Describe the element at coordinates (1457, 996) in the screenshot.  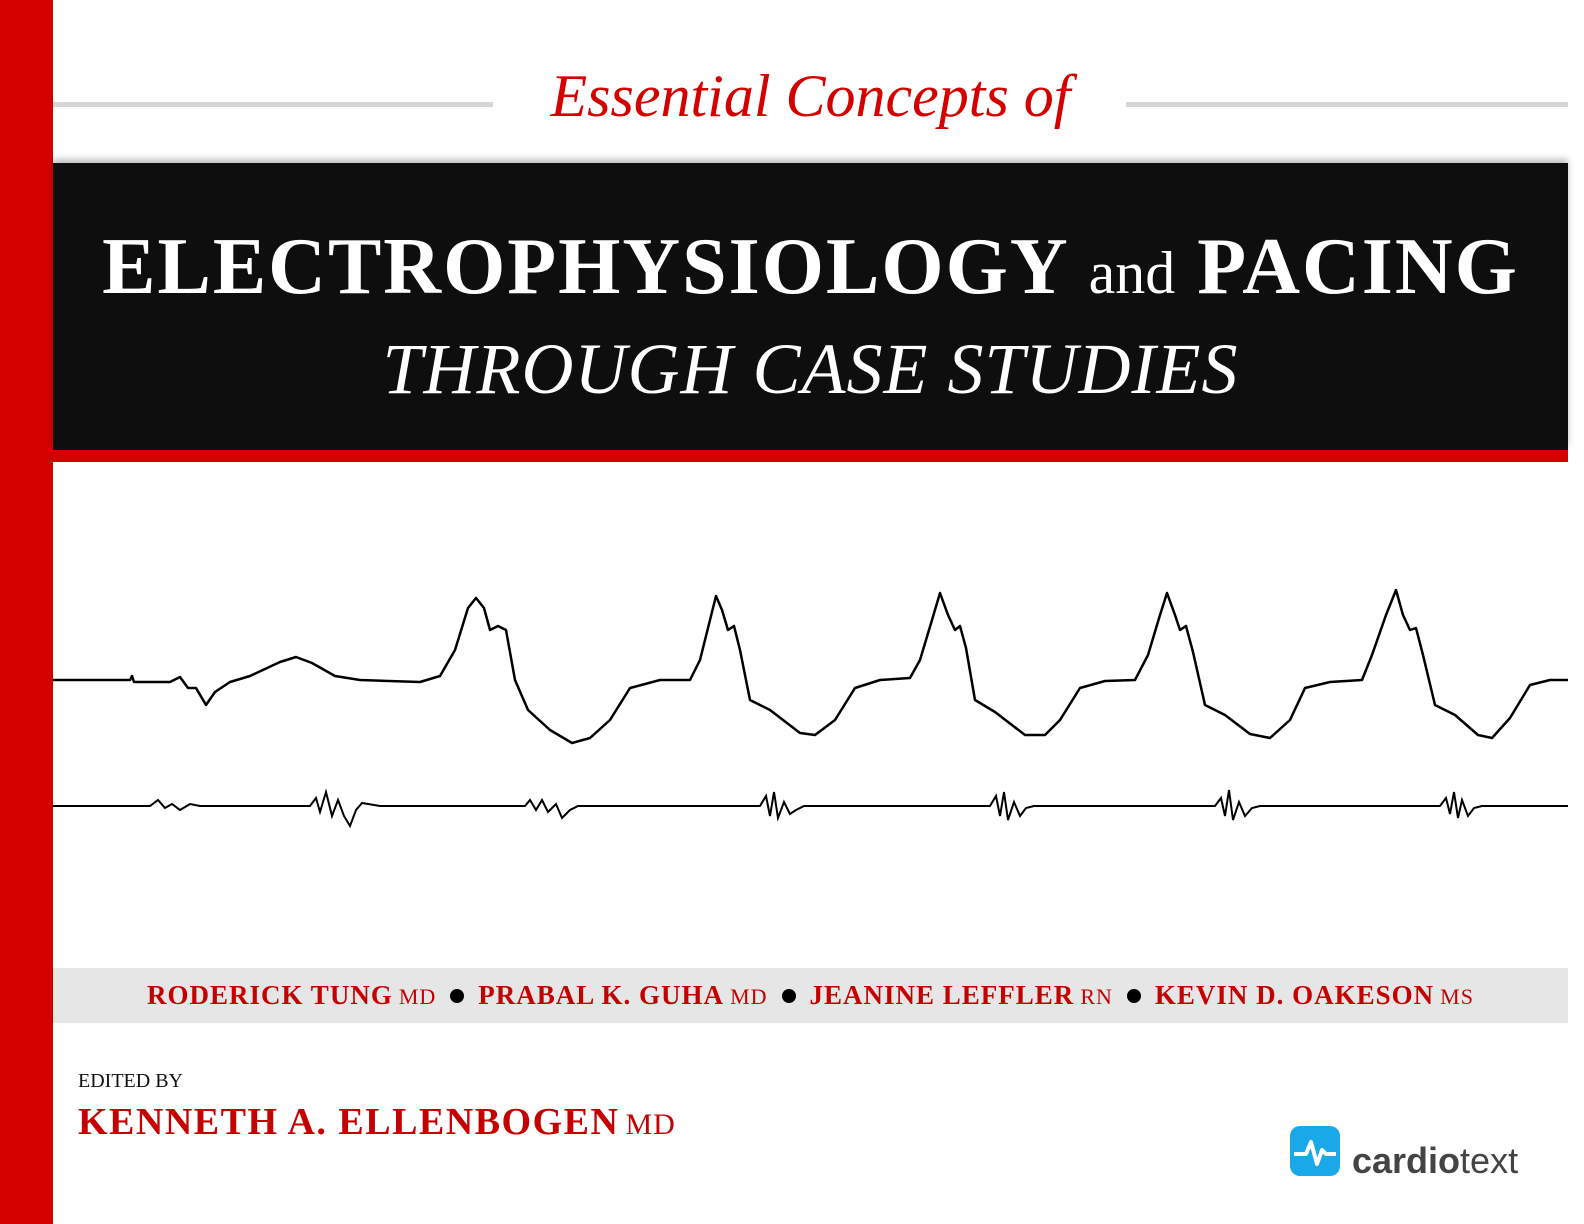
I see `author-credential: MS` at that location.